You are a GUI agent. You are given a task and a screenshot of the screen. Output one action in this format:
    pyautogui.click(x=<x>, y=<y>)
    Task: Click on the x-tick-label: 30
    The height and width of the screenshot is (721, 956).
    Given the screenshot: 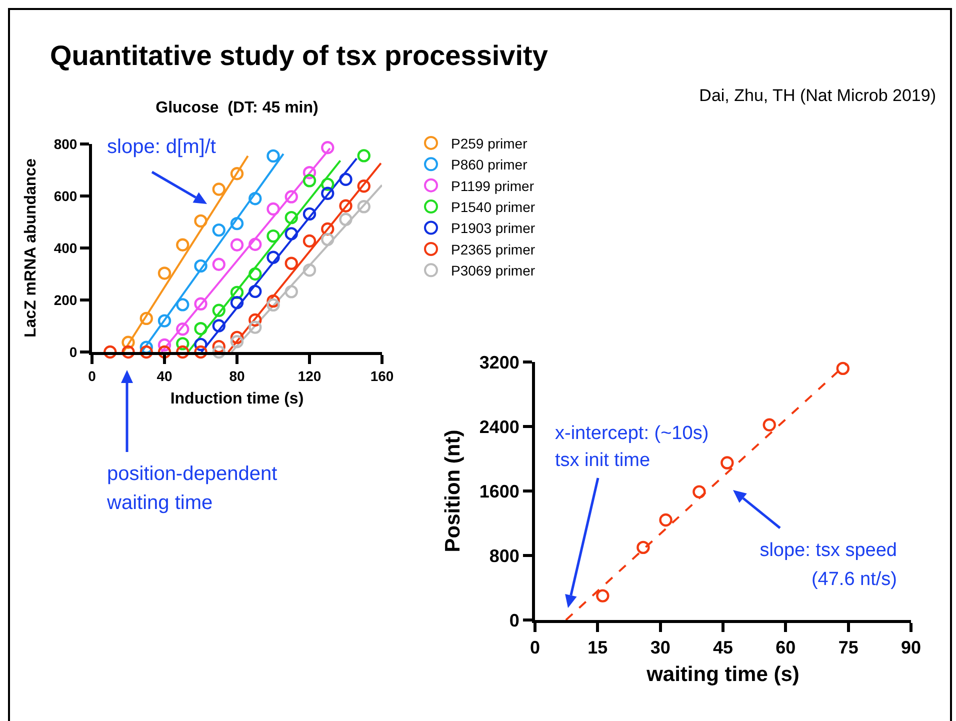 What is the action you would take?
    pyautogui.click(x=660, y=648)
    